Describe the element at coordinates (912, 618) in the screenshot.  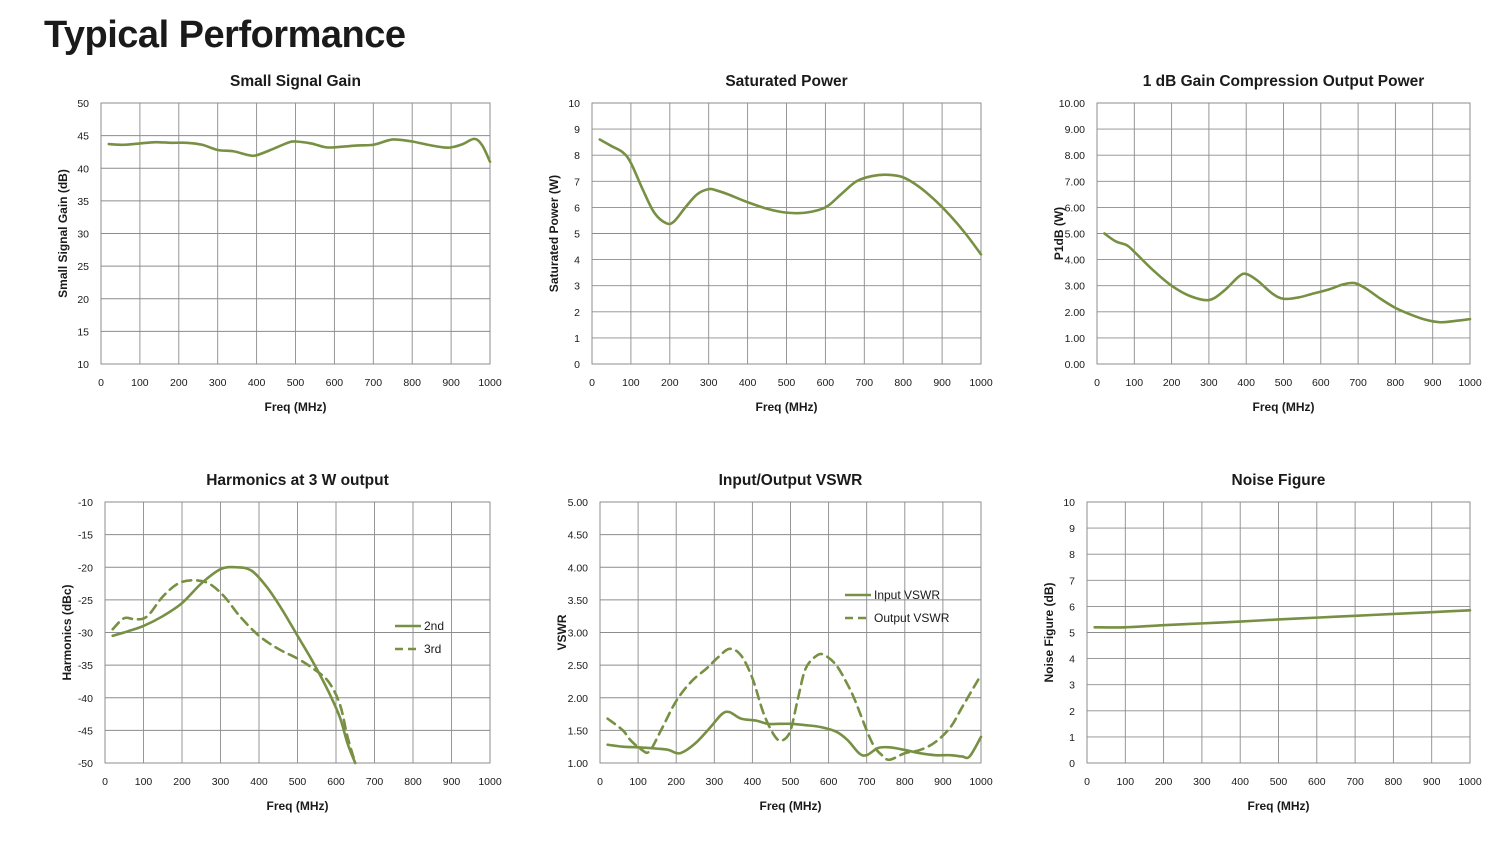
I see `legend-label: Output VSWR` at that location.